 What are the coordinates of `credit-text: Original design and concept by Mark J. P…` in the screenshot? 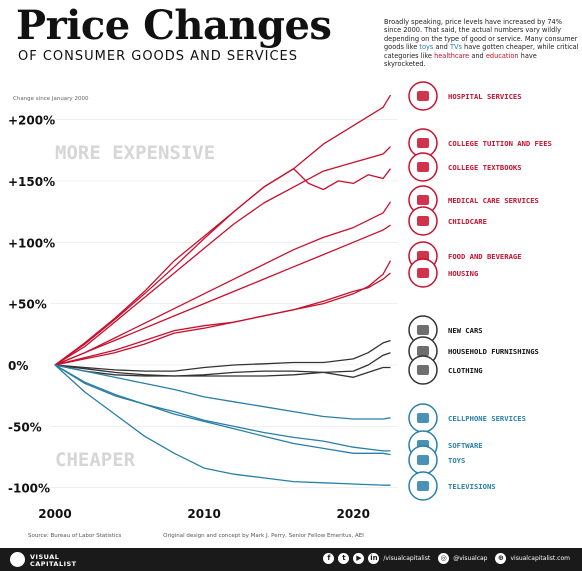 It's located at (263, 536).